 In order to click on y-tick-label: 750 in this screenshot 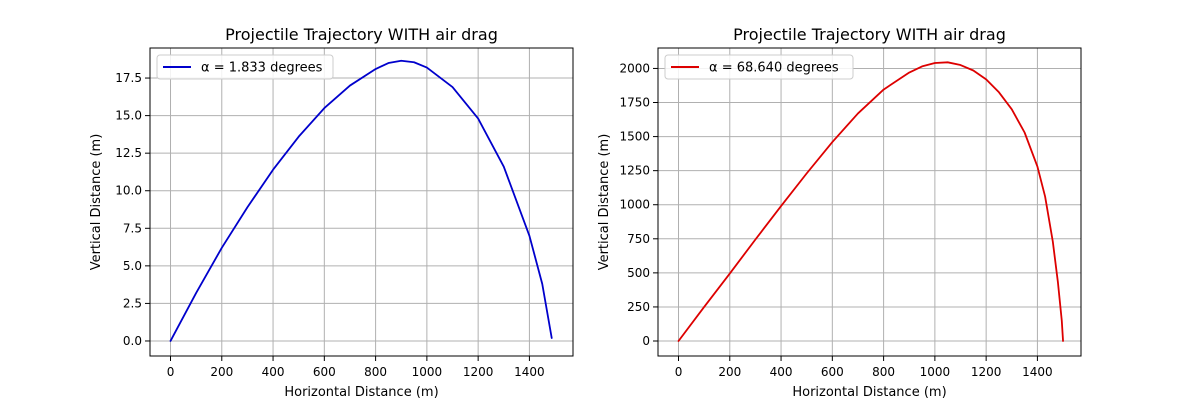, I will do `click(638, 239)`.